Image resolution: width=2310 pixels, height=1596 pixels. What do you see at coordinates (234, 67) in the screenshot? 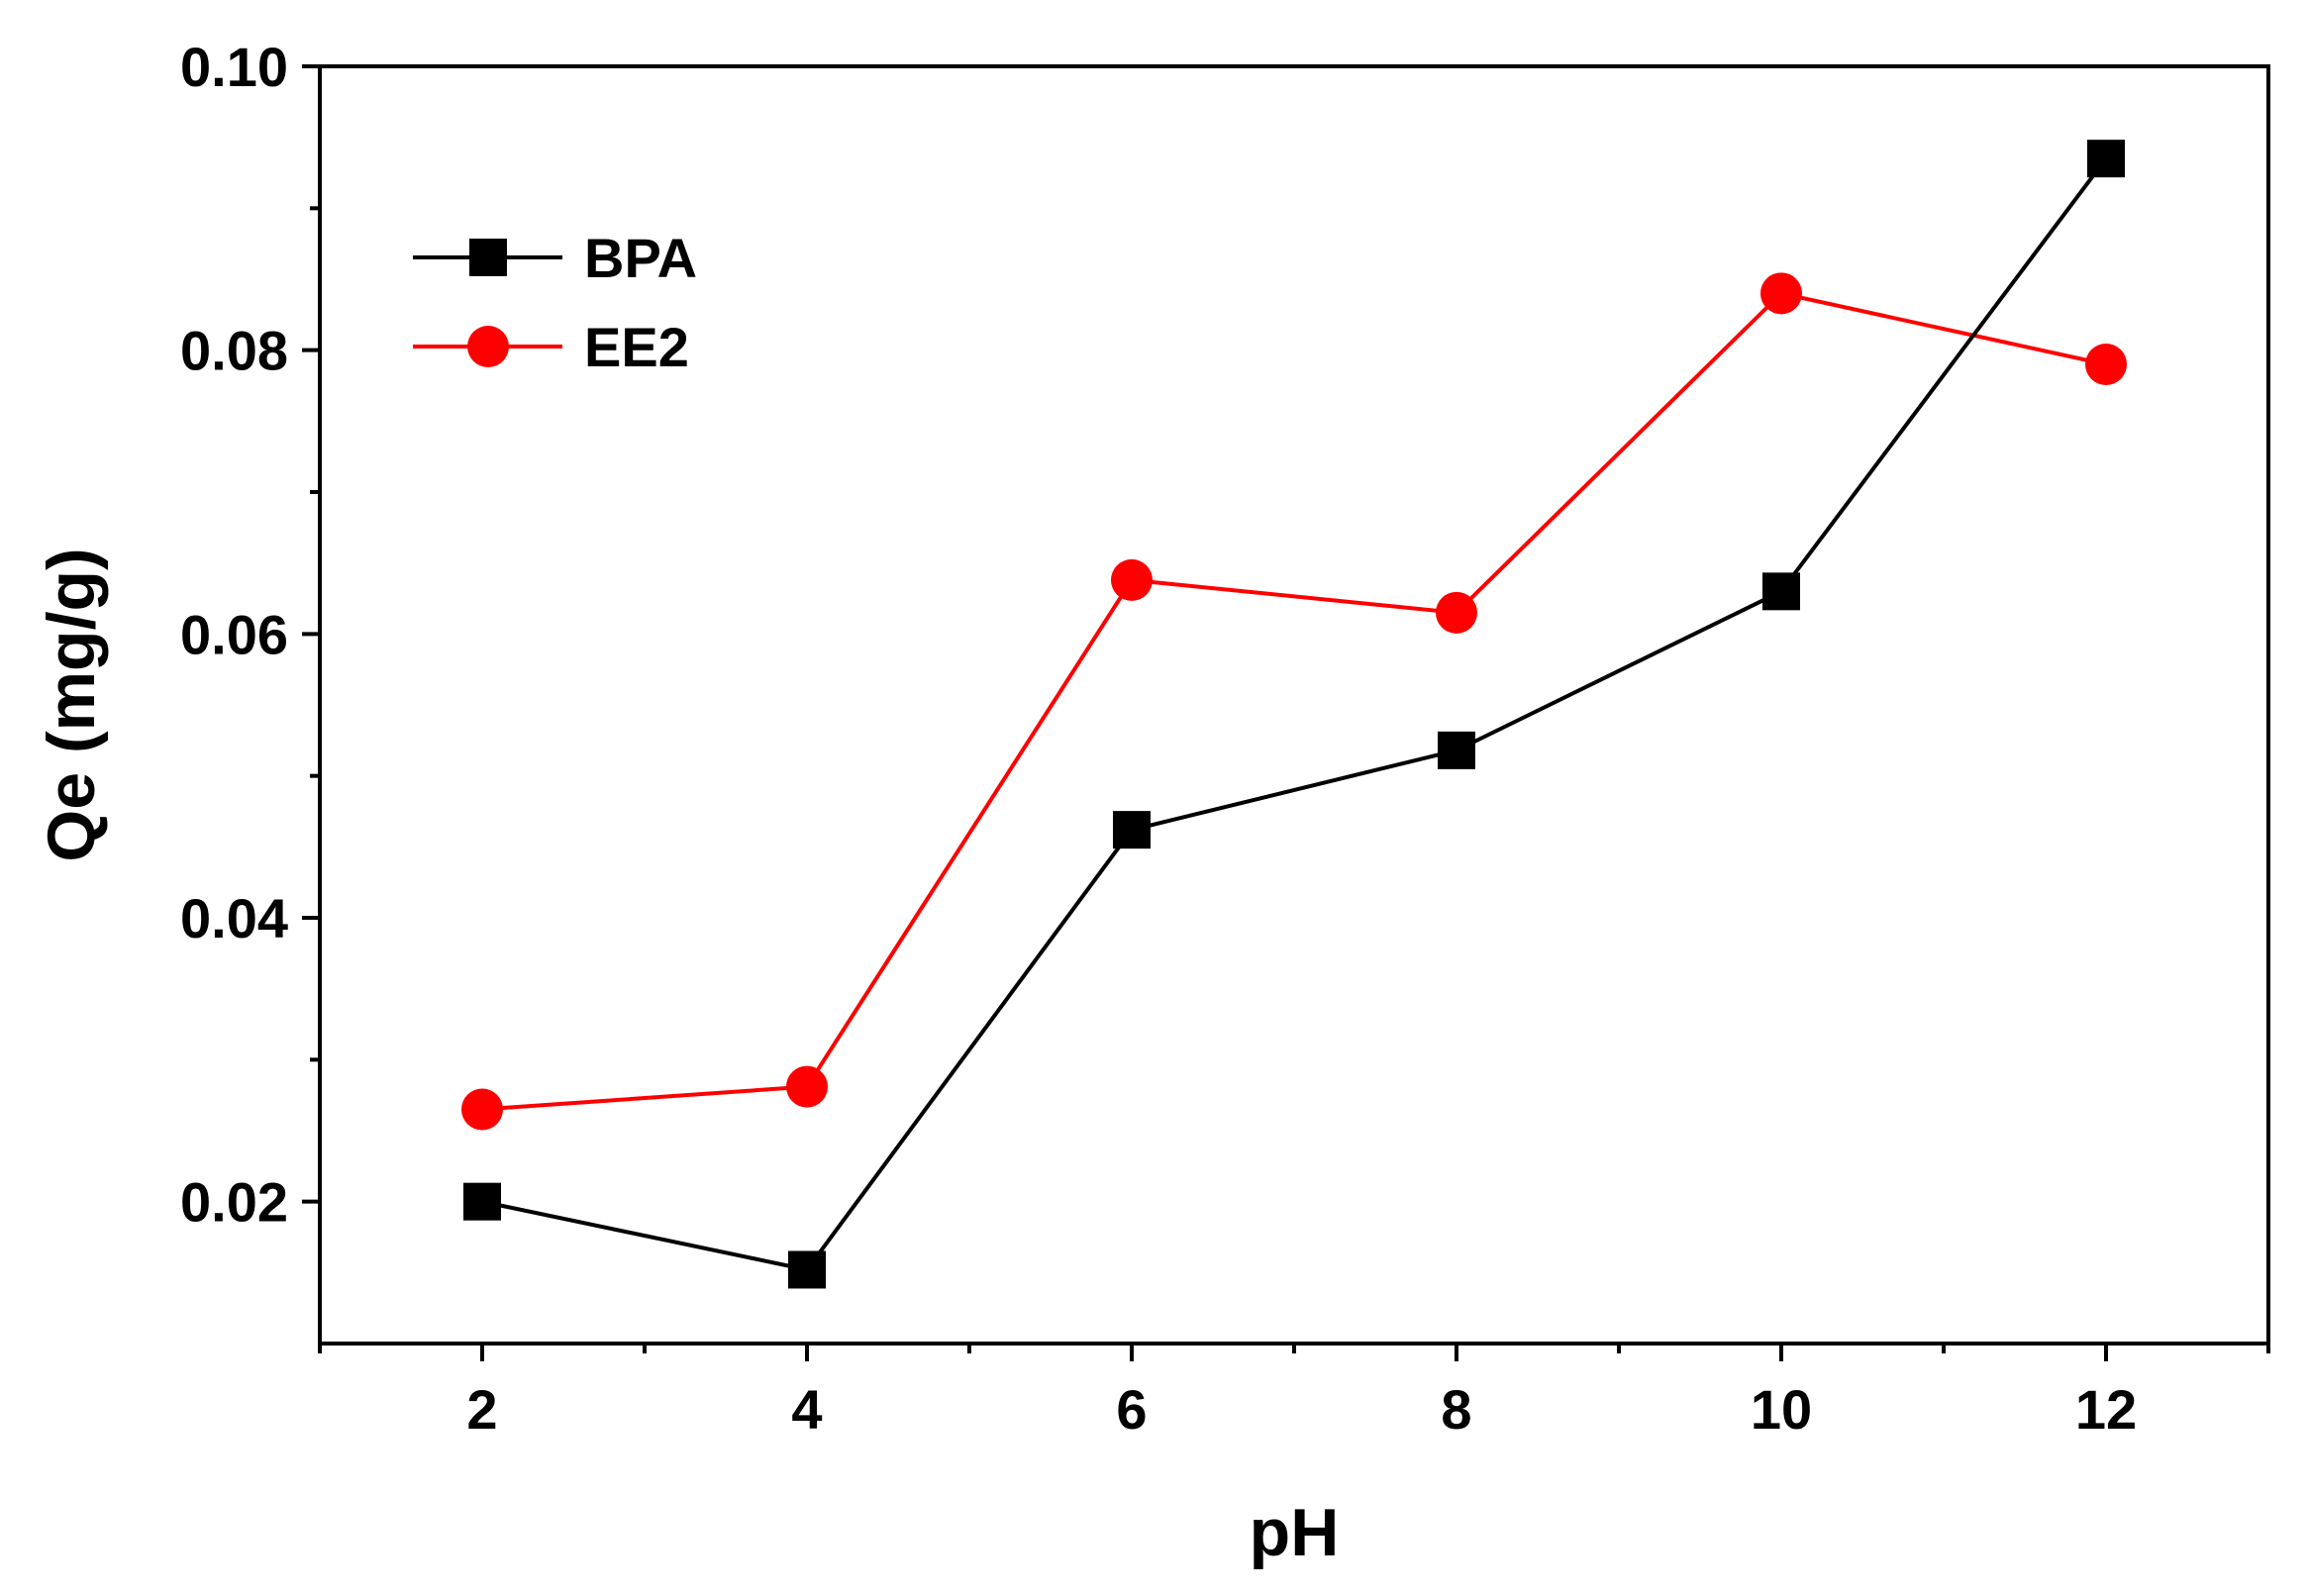
I see `y-tick-label: 0.10` at bounding box center [234, 67].